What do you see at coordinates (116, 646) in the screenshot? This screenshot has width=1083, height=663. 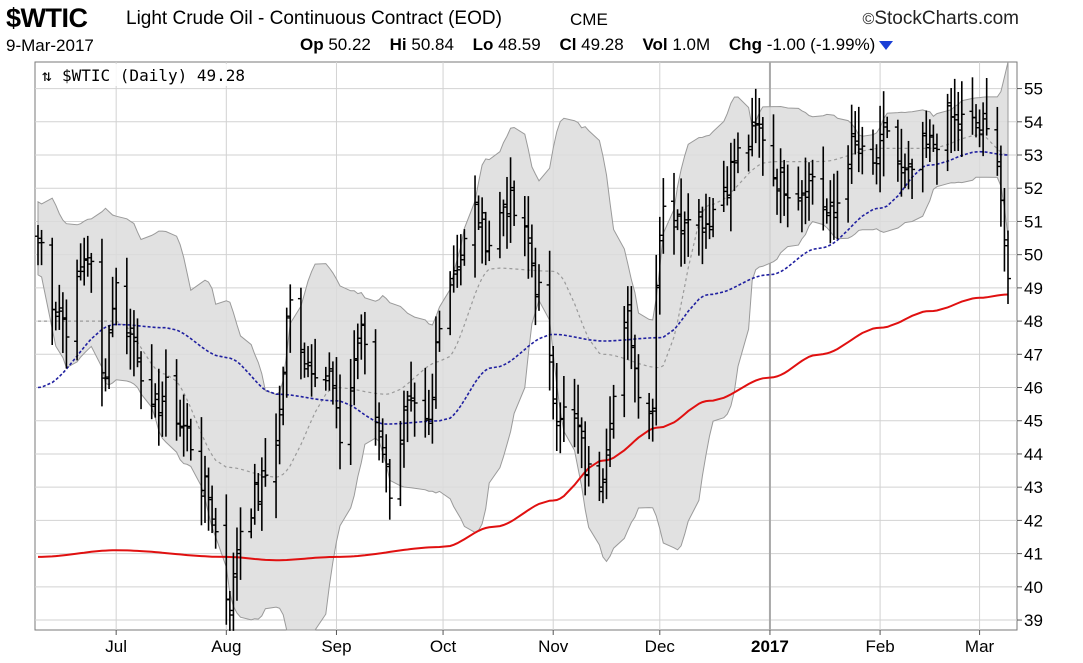 I see `x-tick-label: Jul` at bounding box center [116, 646].